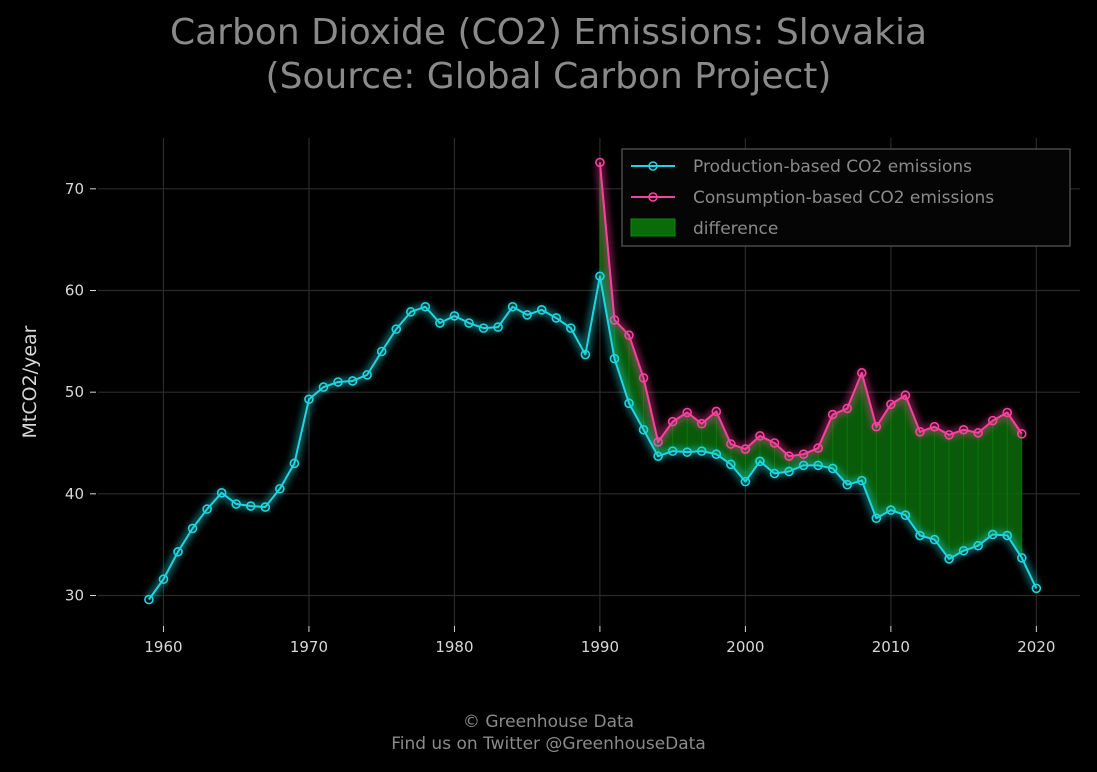 This screenshot has height=772, width=1097. I want to click on x-tick-label: 1960, so click(163, 647).